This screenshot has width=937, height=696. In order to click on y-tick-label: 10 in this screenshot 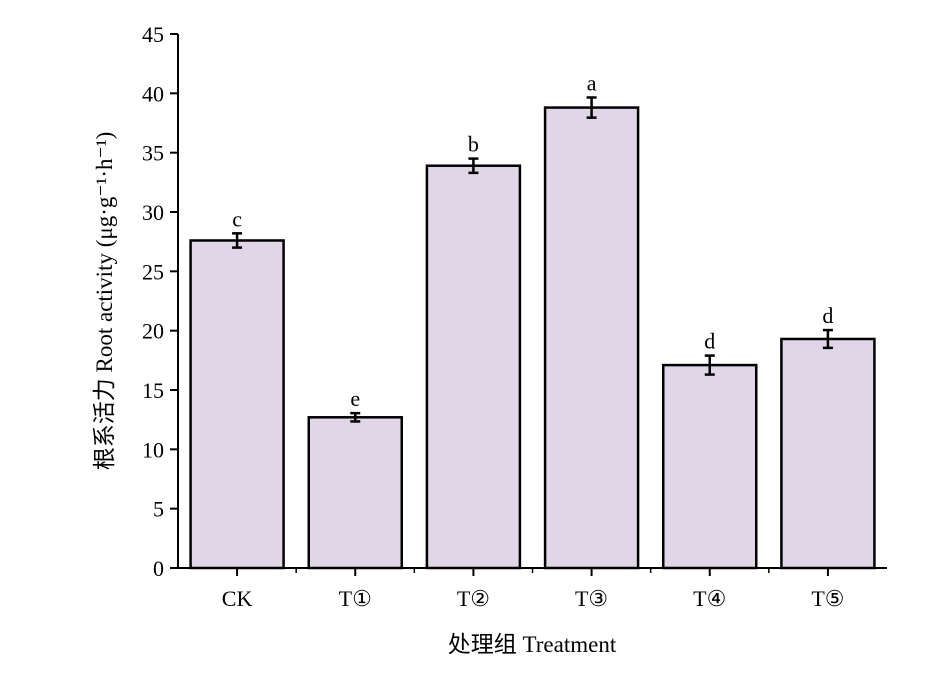, I will do `click(153, 449)`.